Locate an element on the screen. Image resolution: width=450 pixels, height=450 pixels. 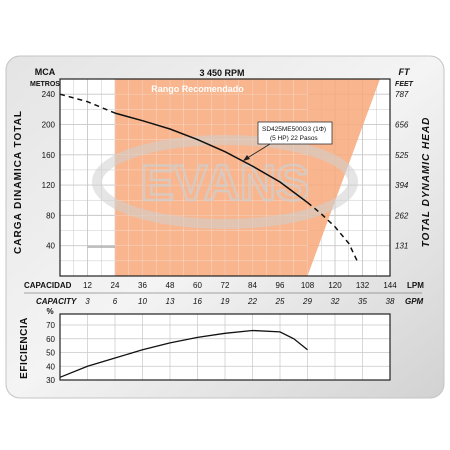
y-left-tick: 240 is located at coordinates (49, 94).